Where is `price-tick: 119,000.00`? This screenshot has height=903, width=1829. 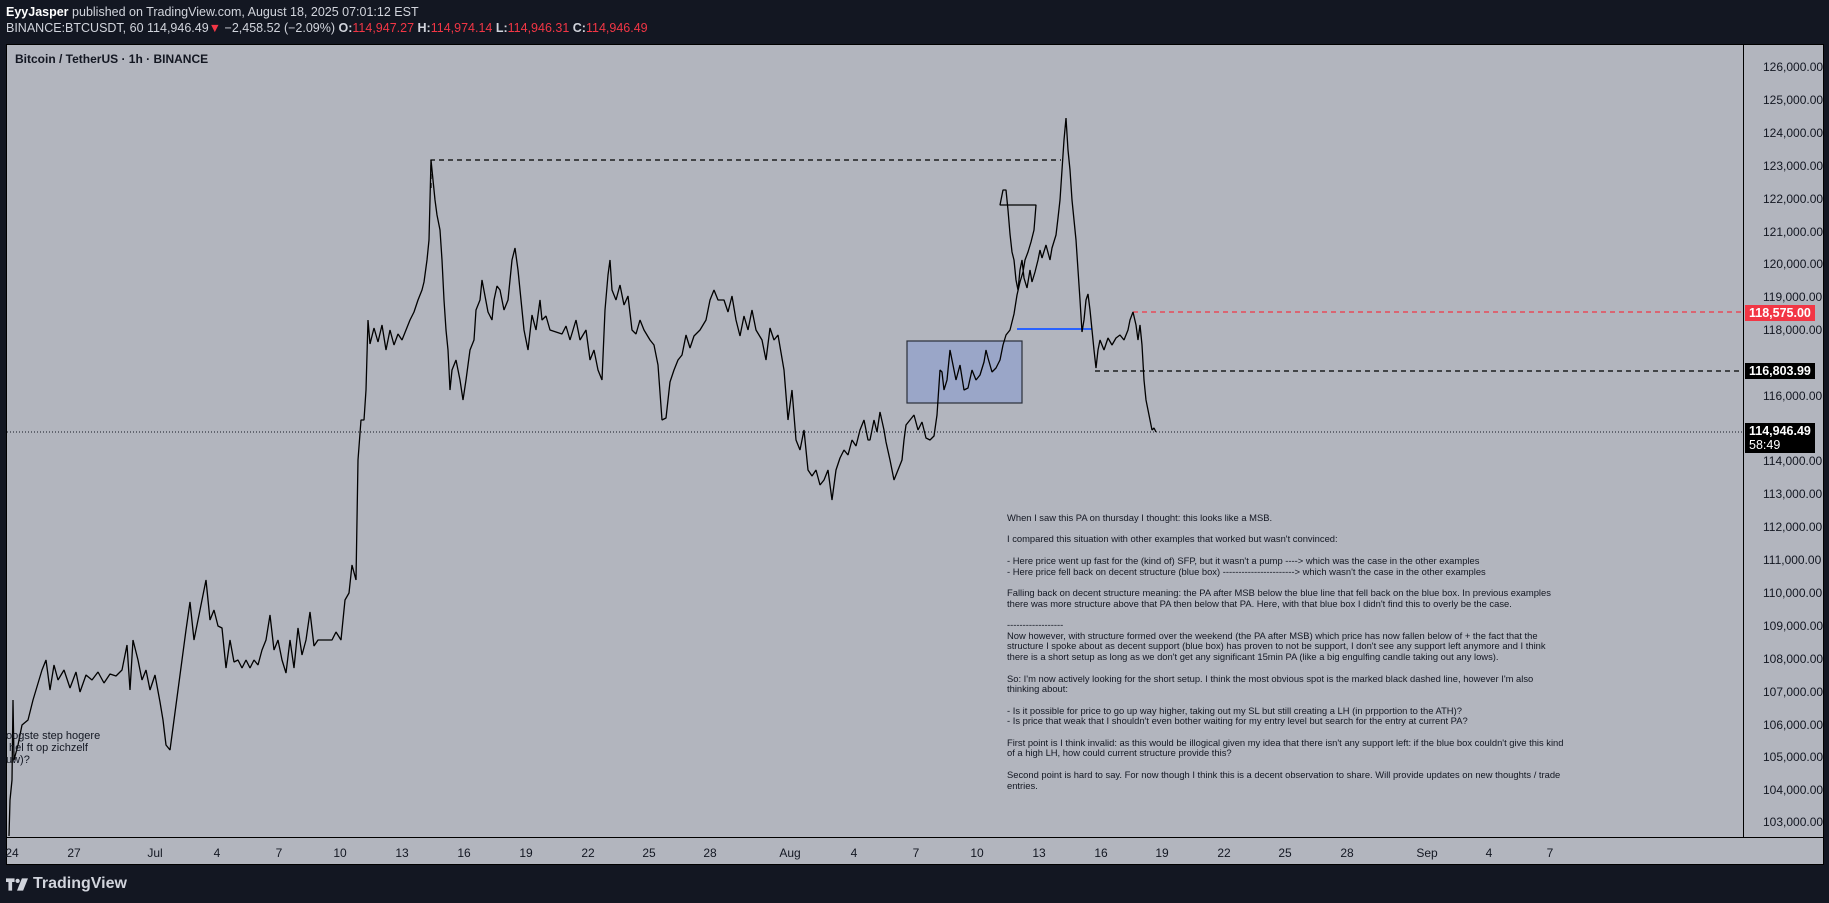 price-tick: 119,000.00 is located at coordinates (1793, 297).